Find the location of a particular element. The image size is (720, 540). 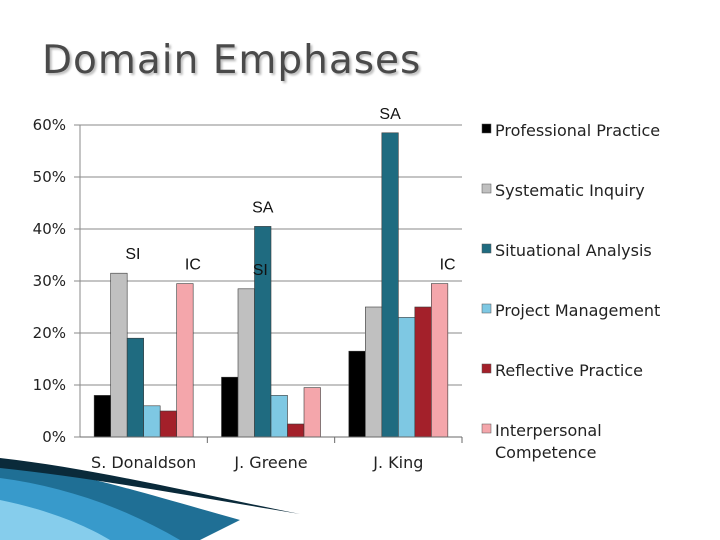

slide-title: Domain Emphases is located at coordinates (232, 60).